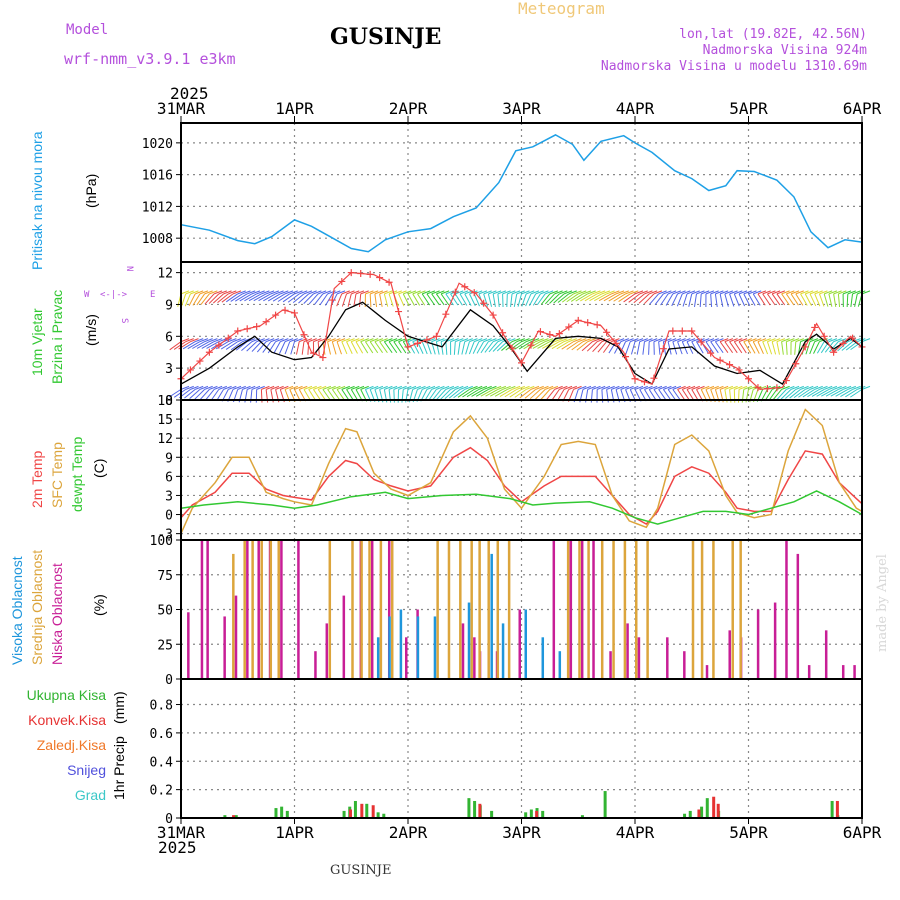 The width and height of the screenshot is (900, 900). What do you see at coordinates (401, 644) in the screenshot?
I see `bar-visoka` at bounding box center [401, 644].